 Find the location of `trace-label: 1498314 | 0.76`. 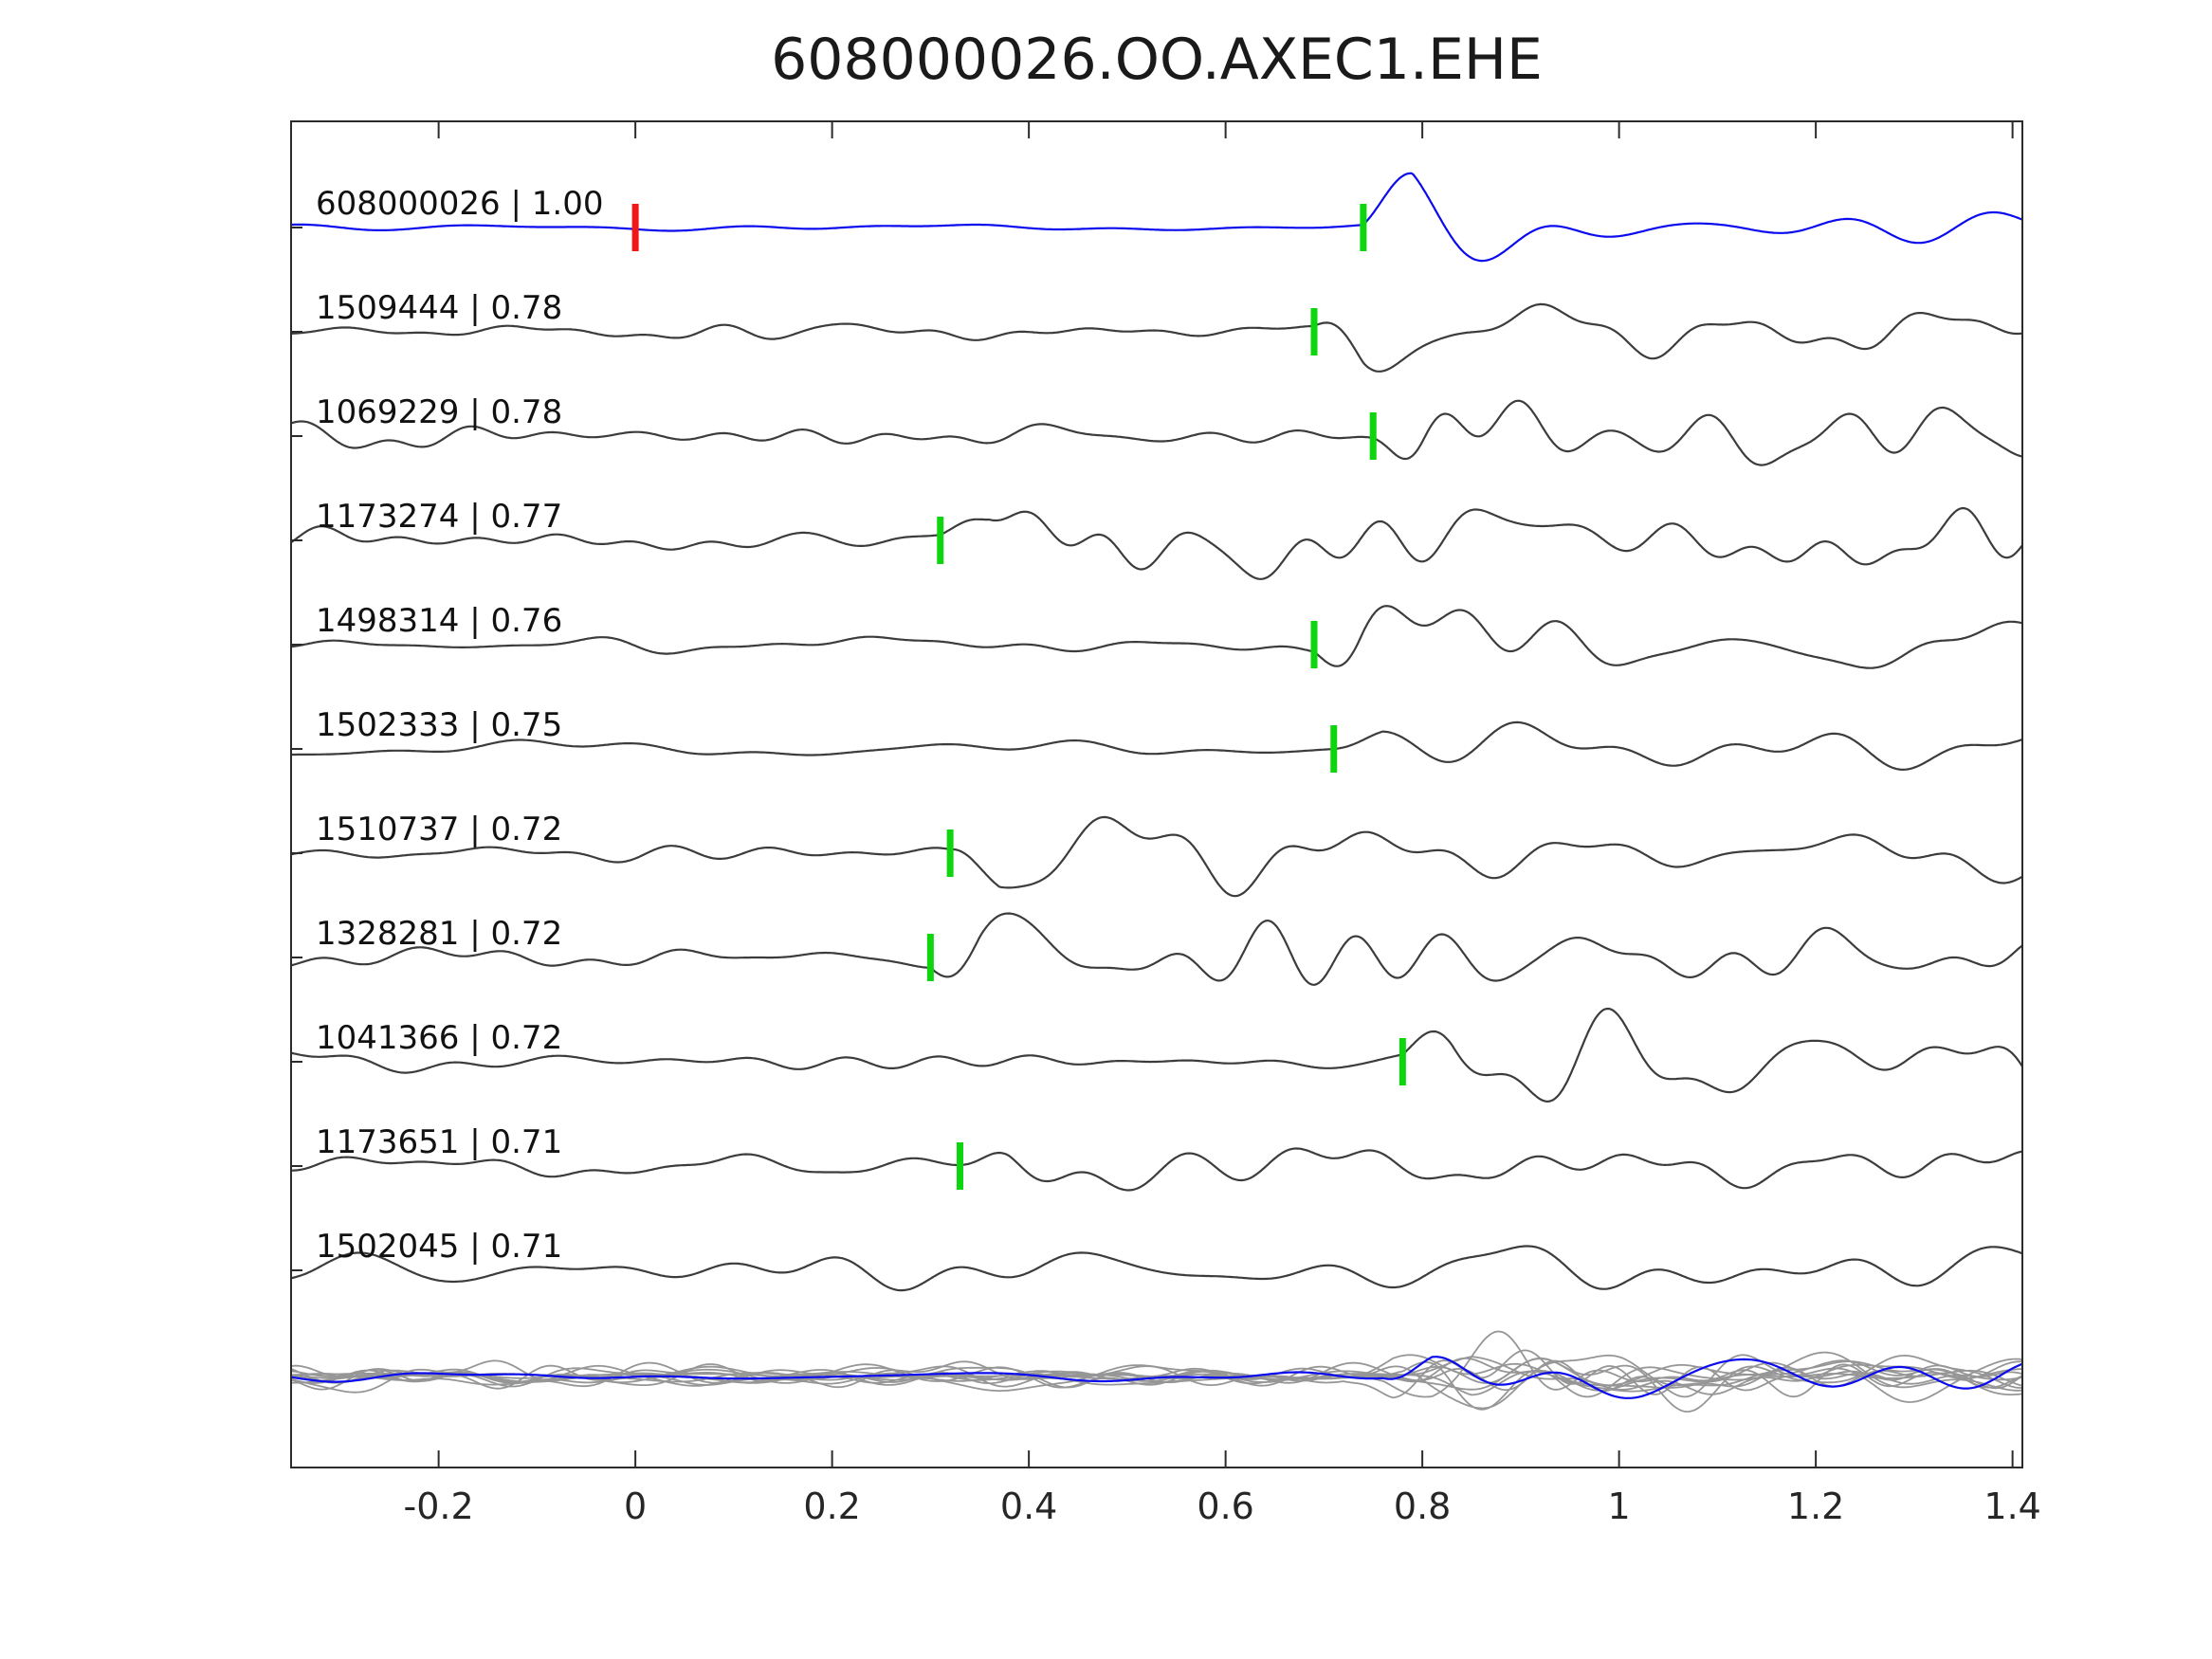

trace-label: 1498314 | 0.76 is located at coordinates (439, 621).